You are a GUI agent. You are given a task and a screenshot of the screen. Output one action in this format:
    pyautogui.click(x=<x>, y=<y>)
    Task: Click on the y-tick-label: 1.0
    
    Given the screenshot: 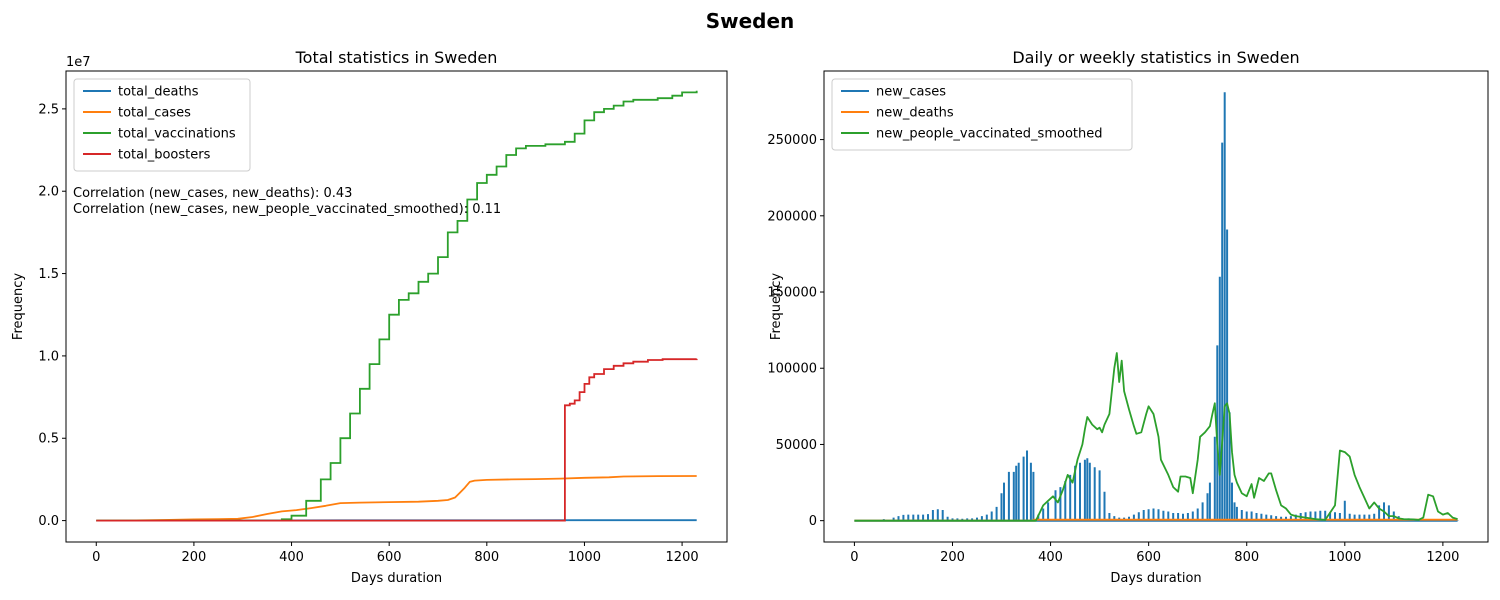 What is the action you would take?
    pyautogui.click(x=48, y=356)
    